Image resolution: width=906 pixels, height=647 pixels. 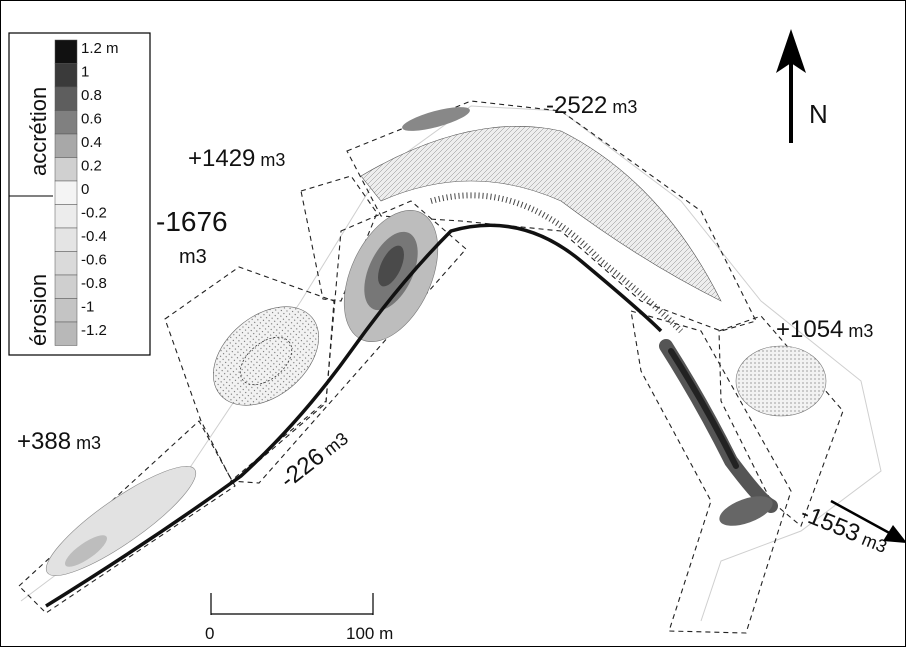 I want to click on legend-erosion-label: érosion, so click(x=38, y=310).